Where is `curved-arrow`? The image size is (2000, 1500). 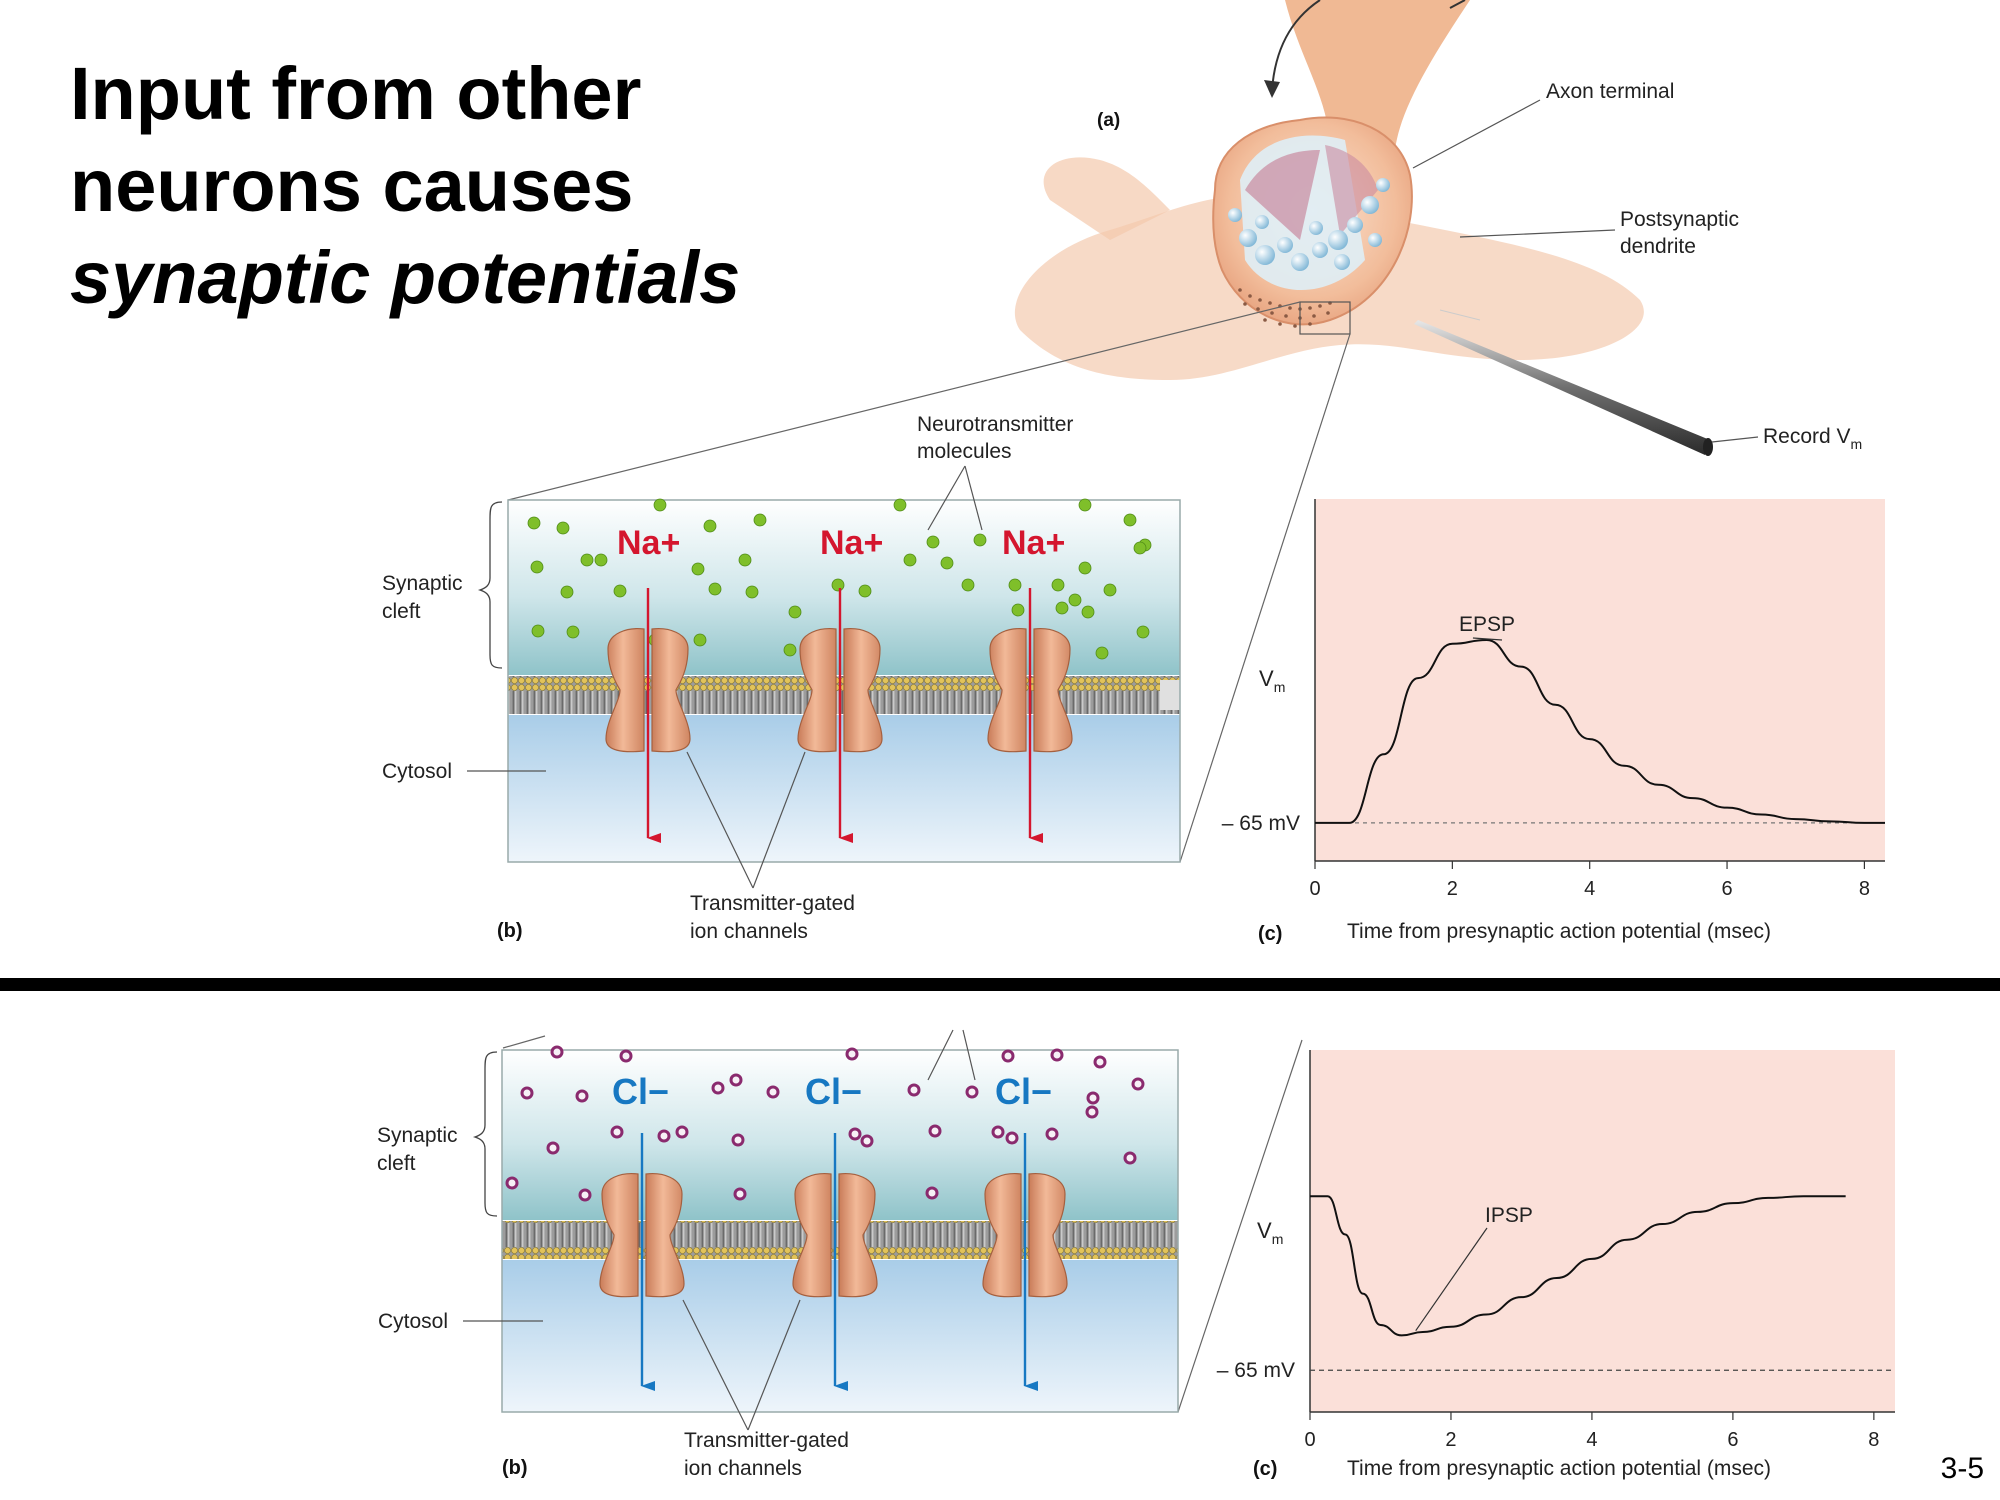
curved-arrow is located at coordinates (1296, 45).